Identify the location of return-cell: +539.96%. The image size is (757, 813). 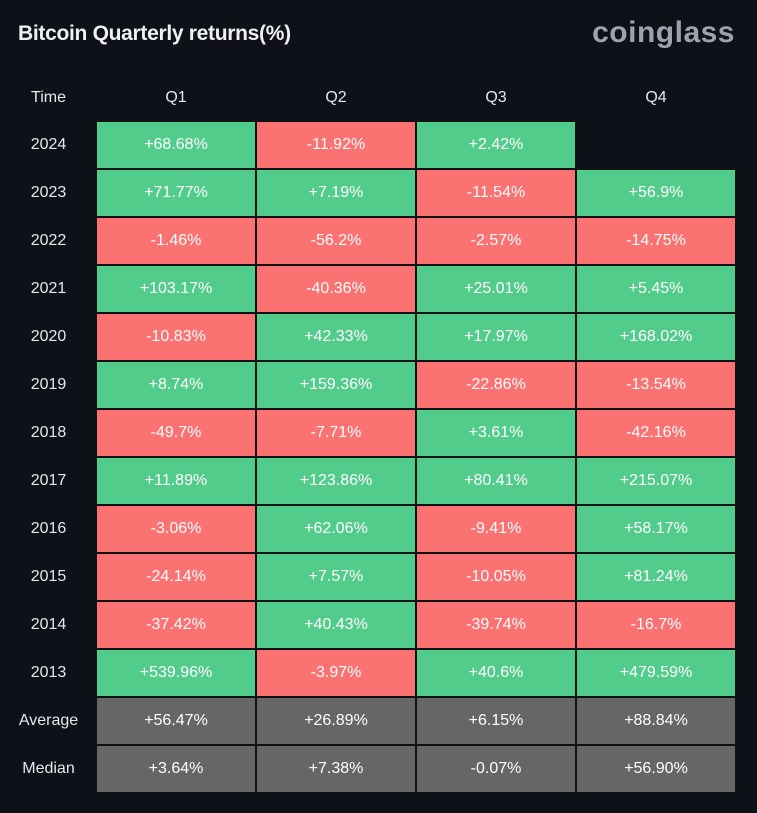
(176, 673).